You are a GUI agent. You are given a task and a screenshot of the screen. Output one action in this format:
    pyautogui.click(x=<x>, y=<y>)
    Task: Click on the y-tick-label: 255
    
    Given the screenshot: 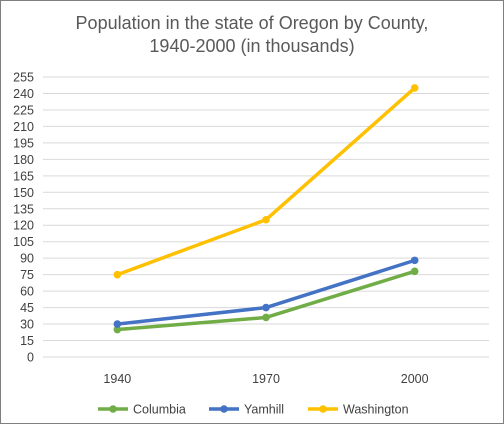 What is the action you would take?
    pyautogui.click(x=23, y=78)
    